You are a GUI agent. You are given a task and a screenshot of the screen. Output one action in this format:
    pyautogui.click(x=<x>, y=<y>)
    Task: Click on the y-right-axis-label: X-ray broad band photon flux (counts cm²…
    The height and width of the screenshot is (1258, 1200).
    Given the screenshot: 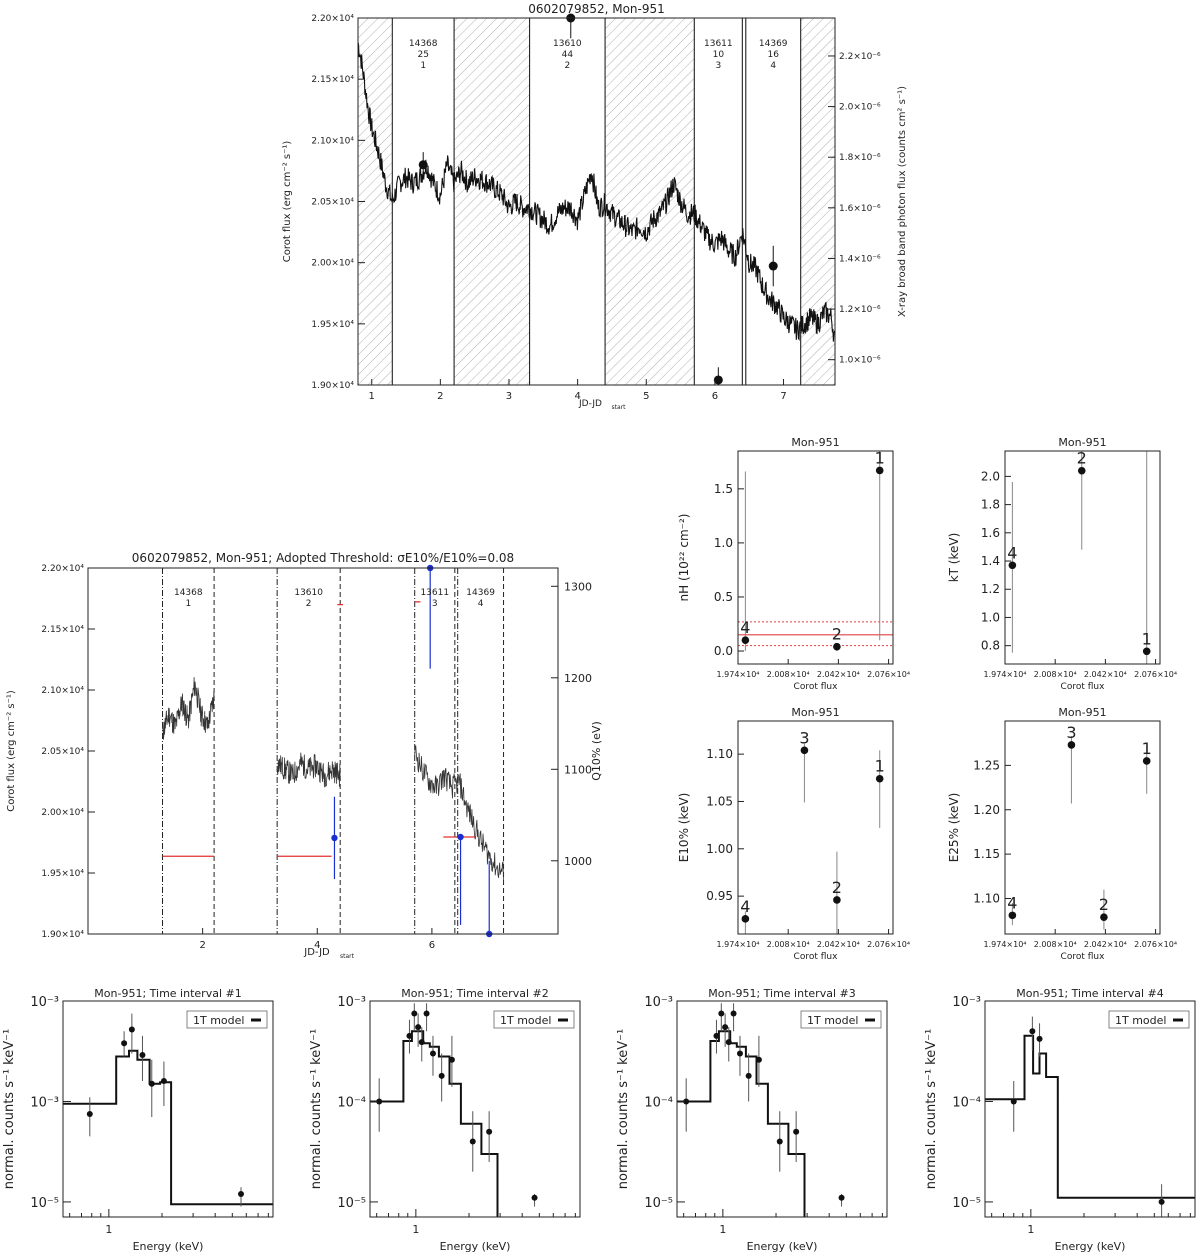 What is the action you would take?
    pyautogui.click(x=902, y=201)
    